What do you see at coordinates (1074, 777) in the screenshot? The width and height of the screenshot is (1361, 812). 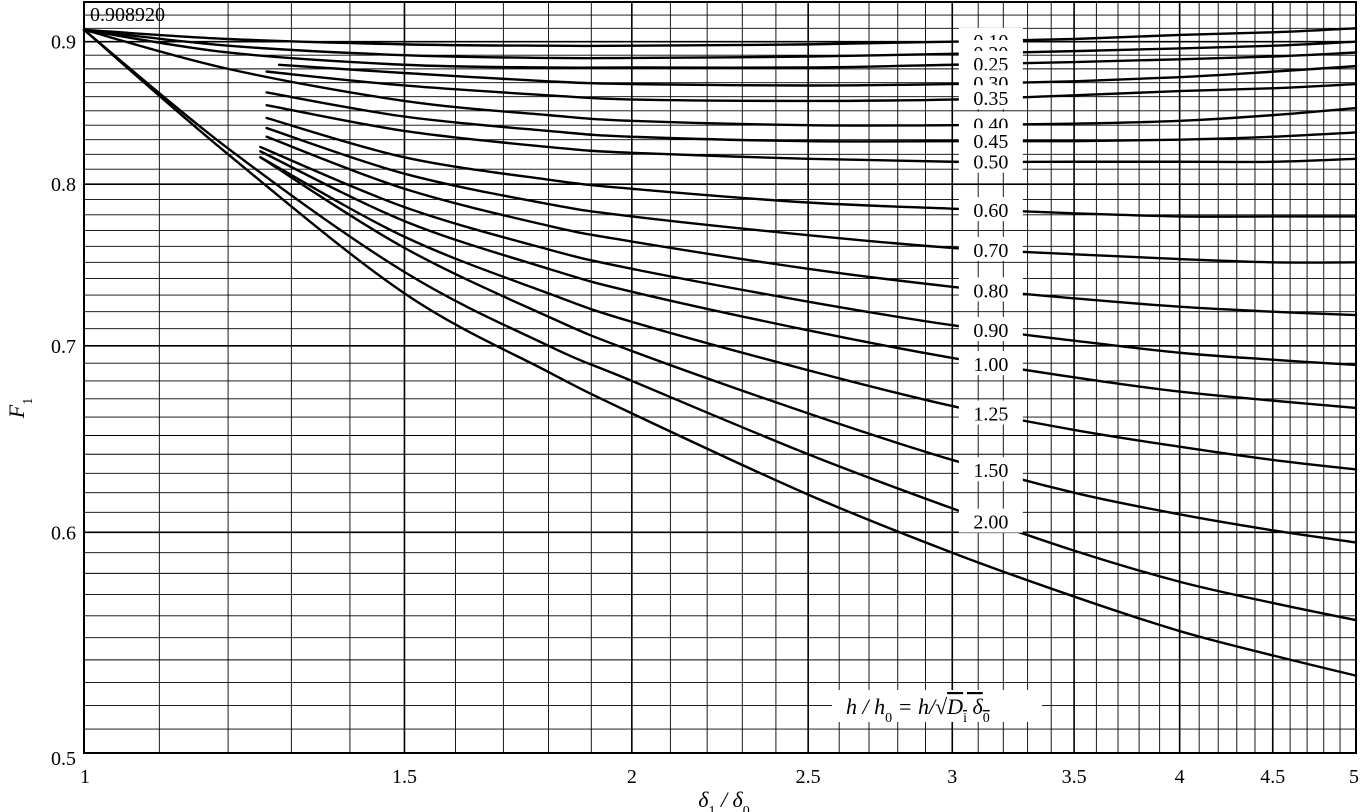 I see `x-tick-label: 3.5` at bounding box center [1074, 777].